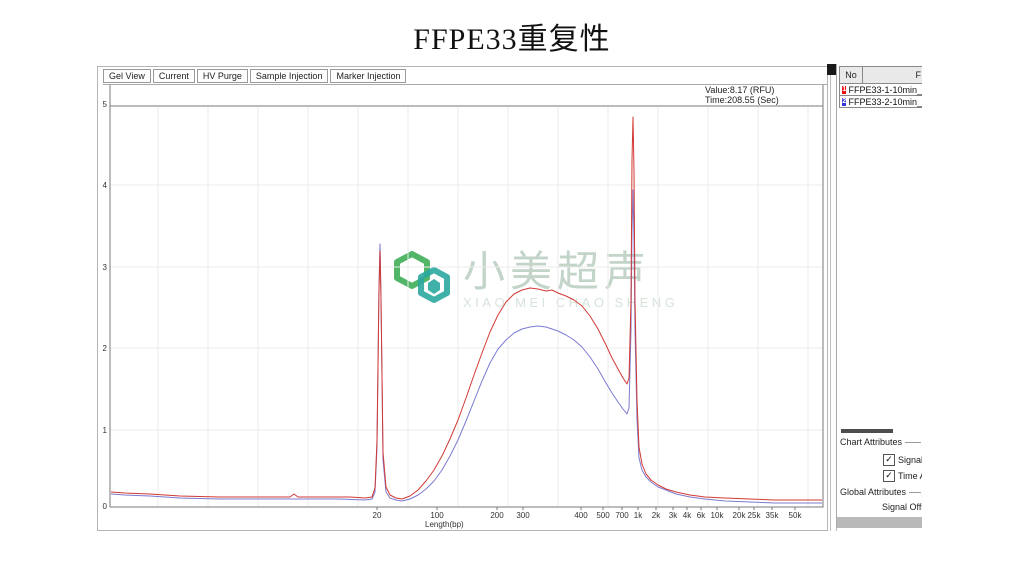 This screenshot has height=576, width=1024. I want to click on signal-align-row: ✓ Signal A, so click(902, 460).